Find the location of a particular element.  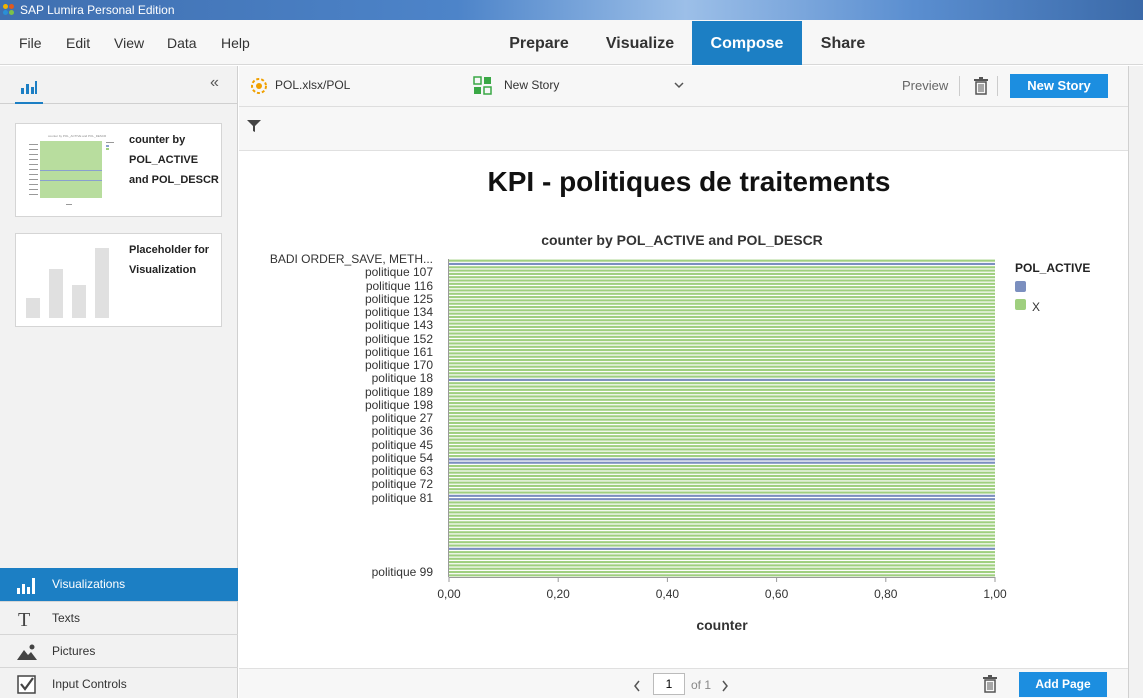

tab-prepare: Prepare is located at coordinates (539, 43).